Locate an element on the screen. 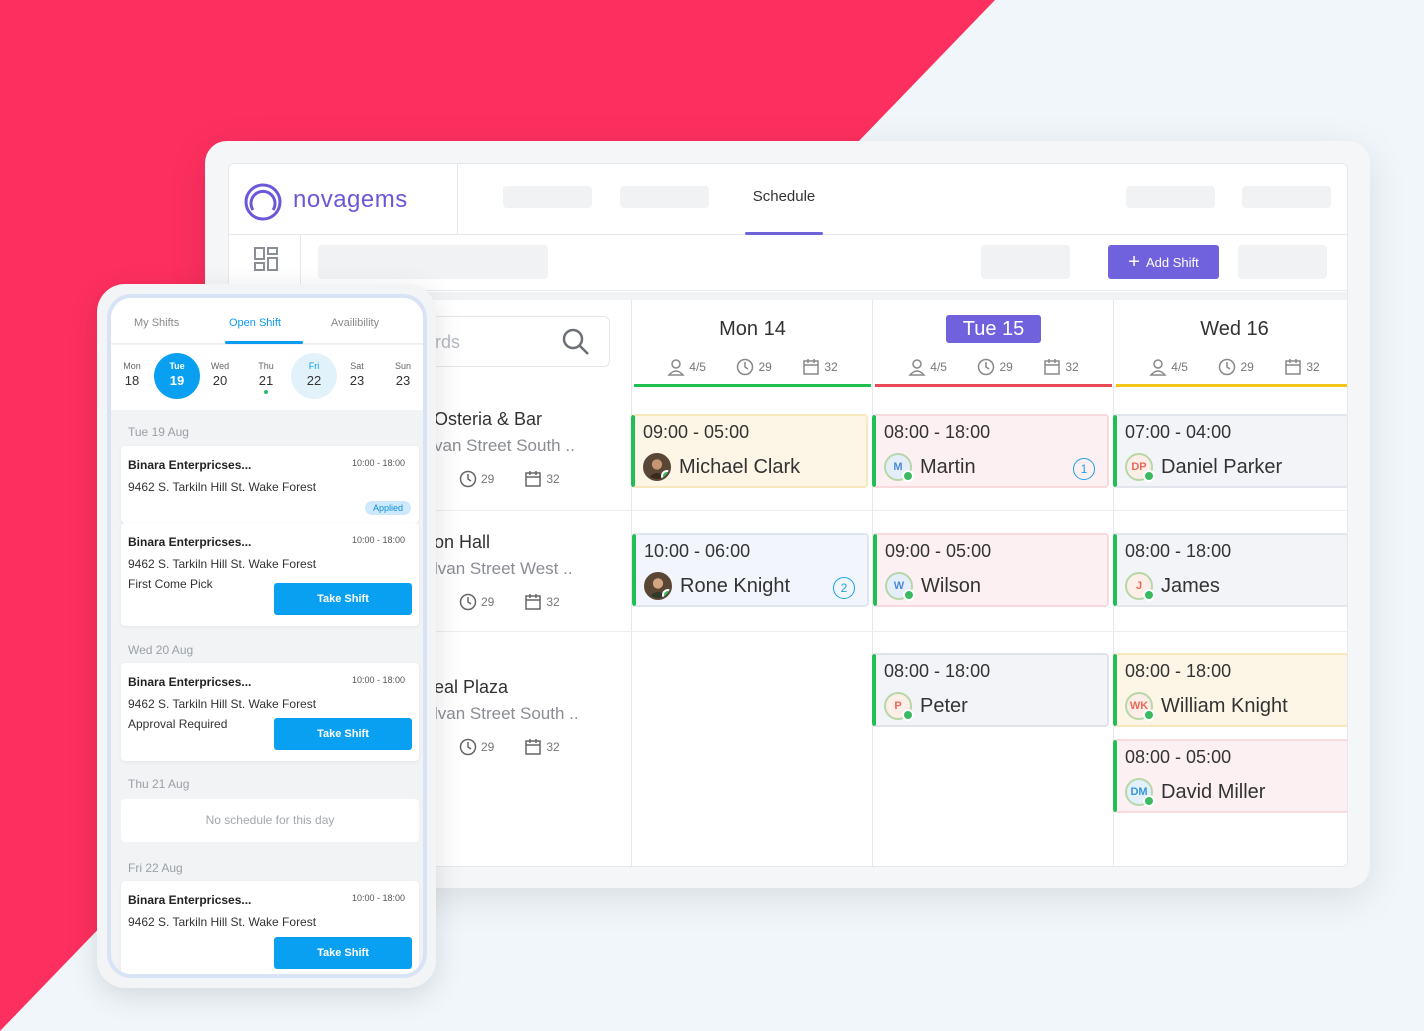 This screenshot has height=1031, width=1424. view-toggle is located at coordinates (265, 263).